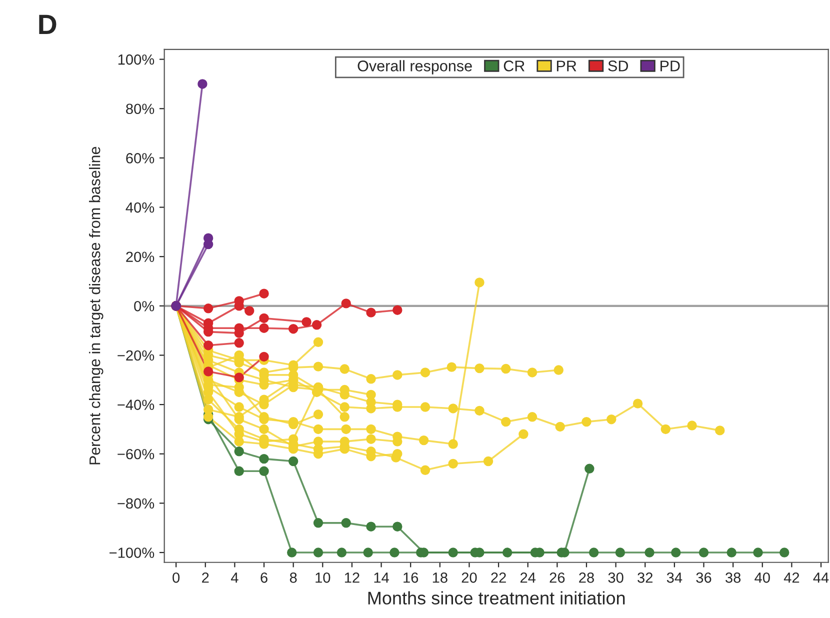  What do you see at coordinates (140, 158) in the screenshot?
I see `y-tick-label: 60%` at bounding box center [140, 158].